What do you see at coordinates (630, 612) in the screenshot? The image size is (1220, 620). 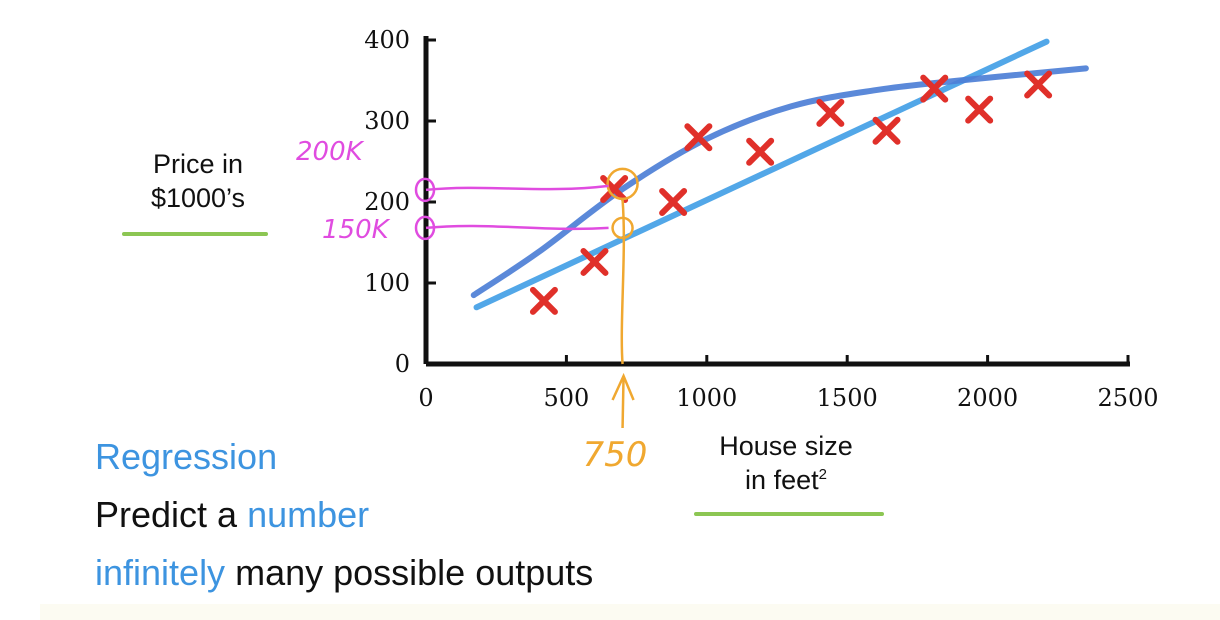 I see `footer-band` at bounding box center [630, 612].